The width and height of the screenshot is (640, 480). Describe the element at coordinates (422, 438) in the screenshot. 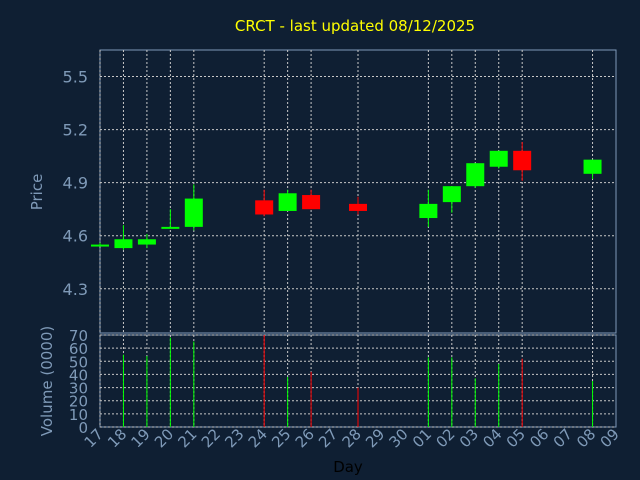

I see `x-tick-label: 01` at that location.